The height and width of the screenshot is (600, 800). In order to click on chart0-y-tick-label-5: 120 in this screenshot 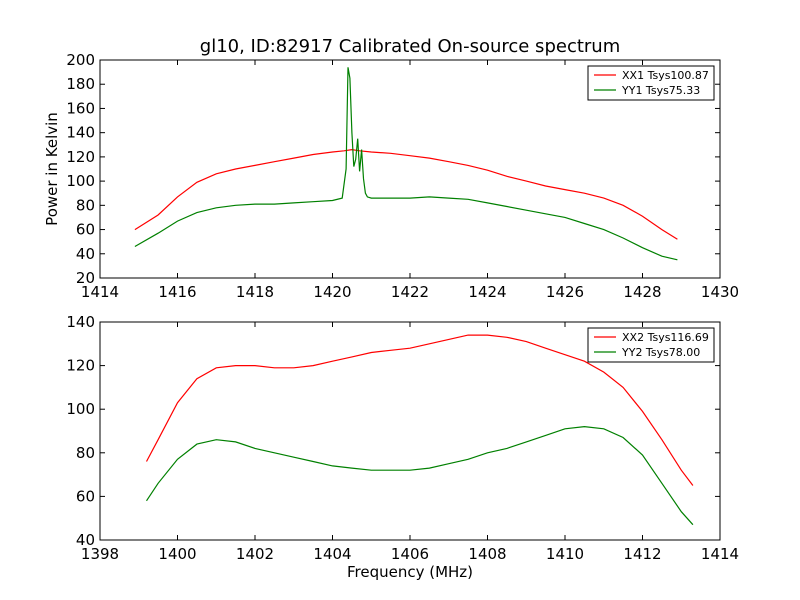, I will do `click(80, 157)`.